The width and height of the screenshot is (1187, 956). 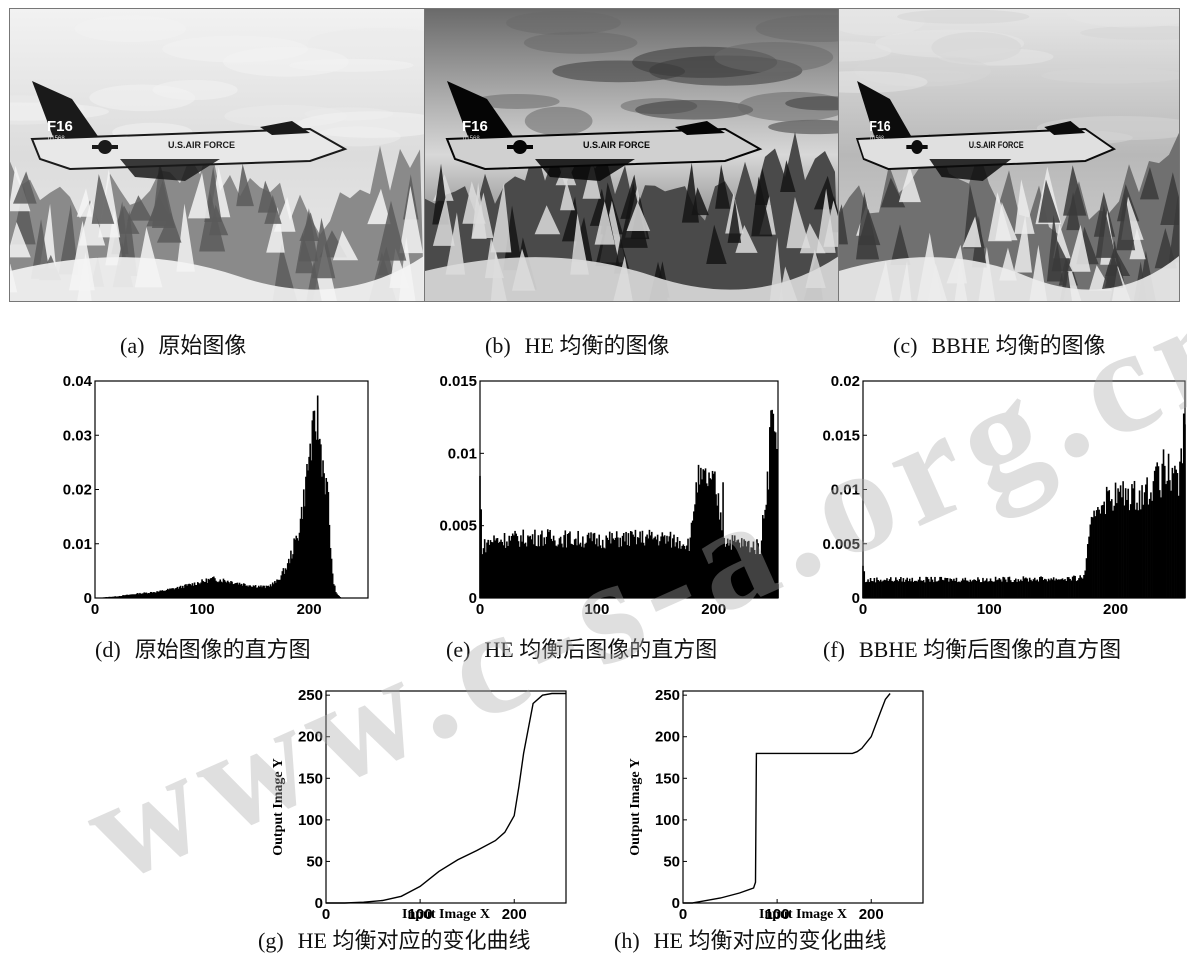 I want to click on y-tick-label: 50, so click(x=314, y=861).